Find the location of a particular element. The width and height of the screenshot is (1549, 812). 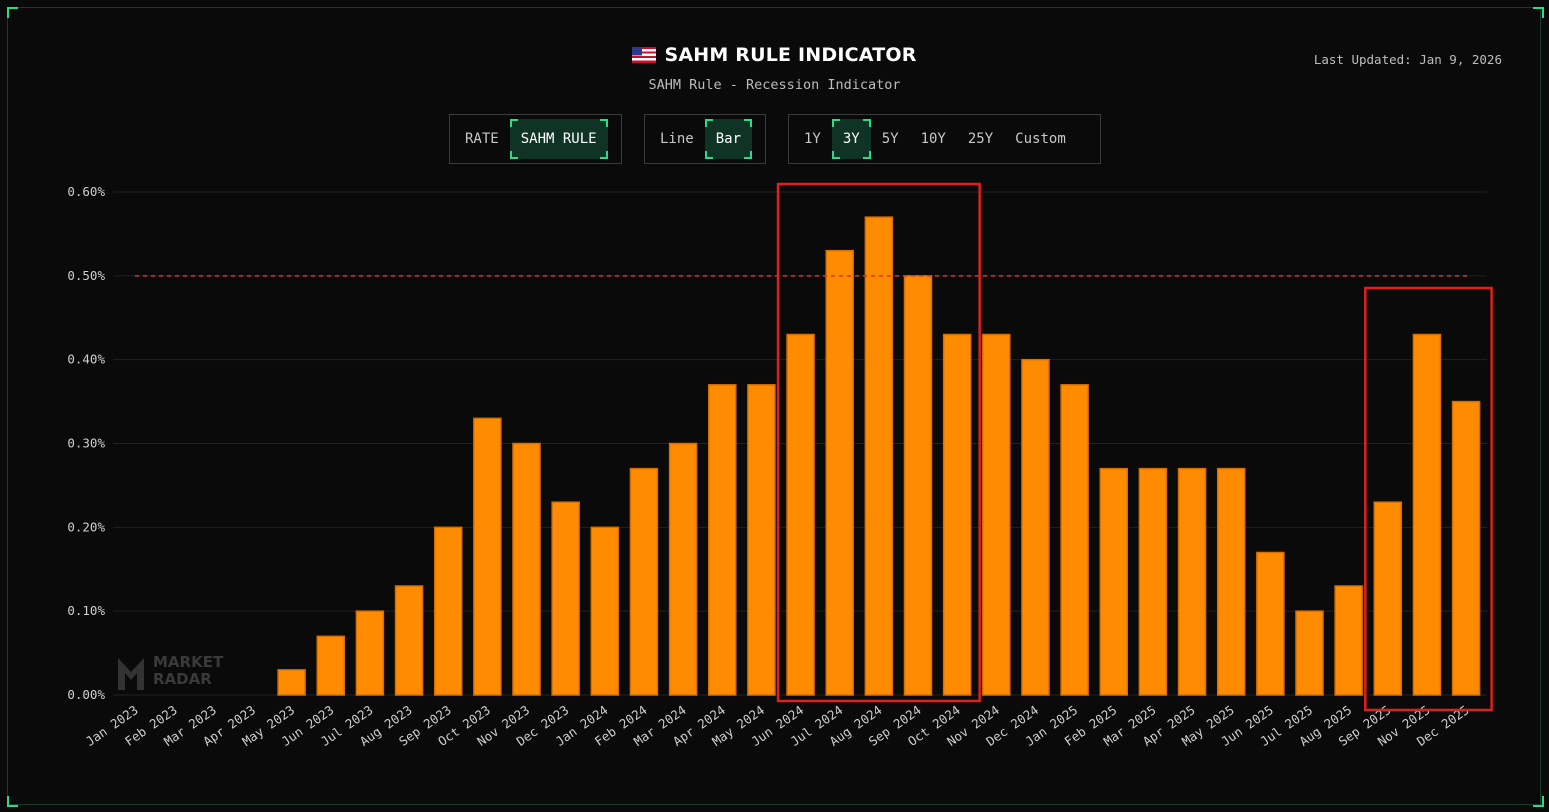

y-tick-label: 0.30% is located at coordinates (86, 443).